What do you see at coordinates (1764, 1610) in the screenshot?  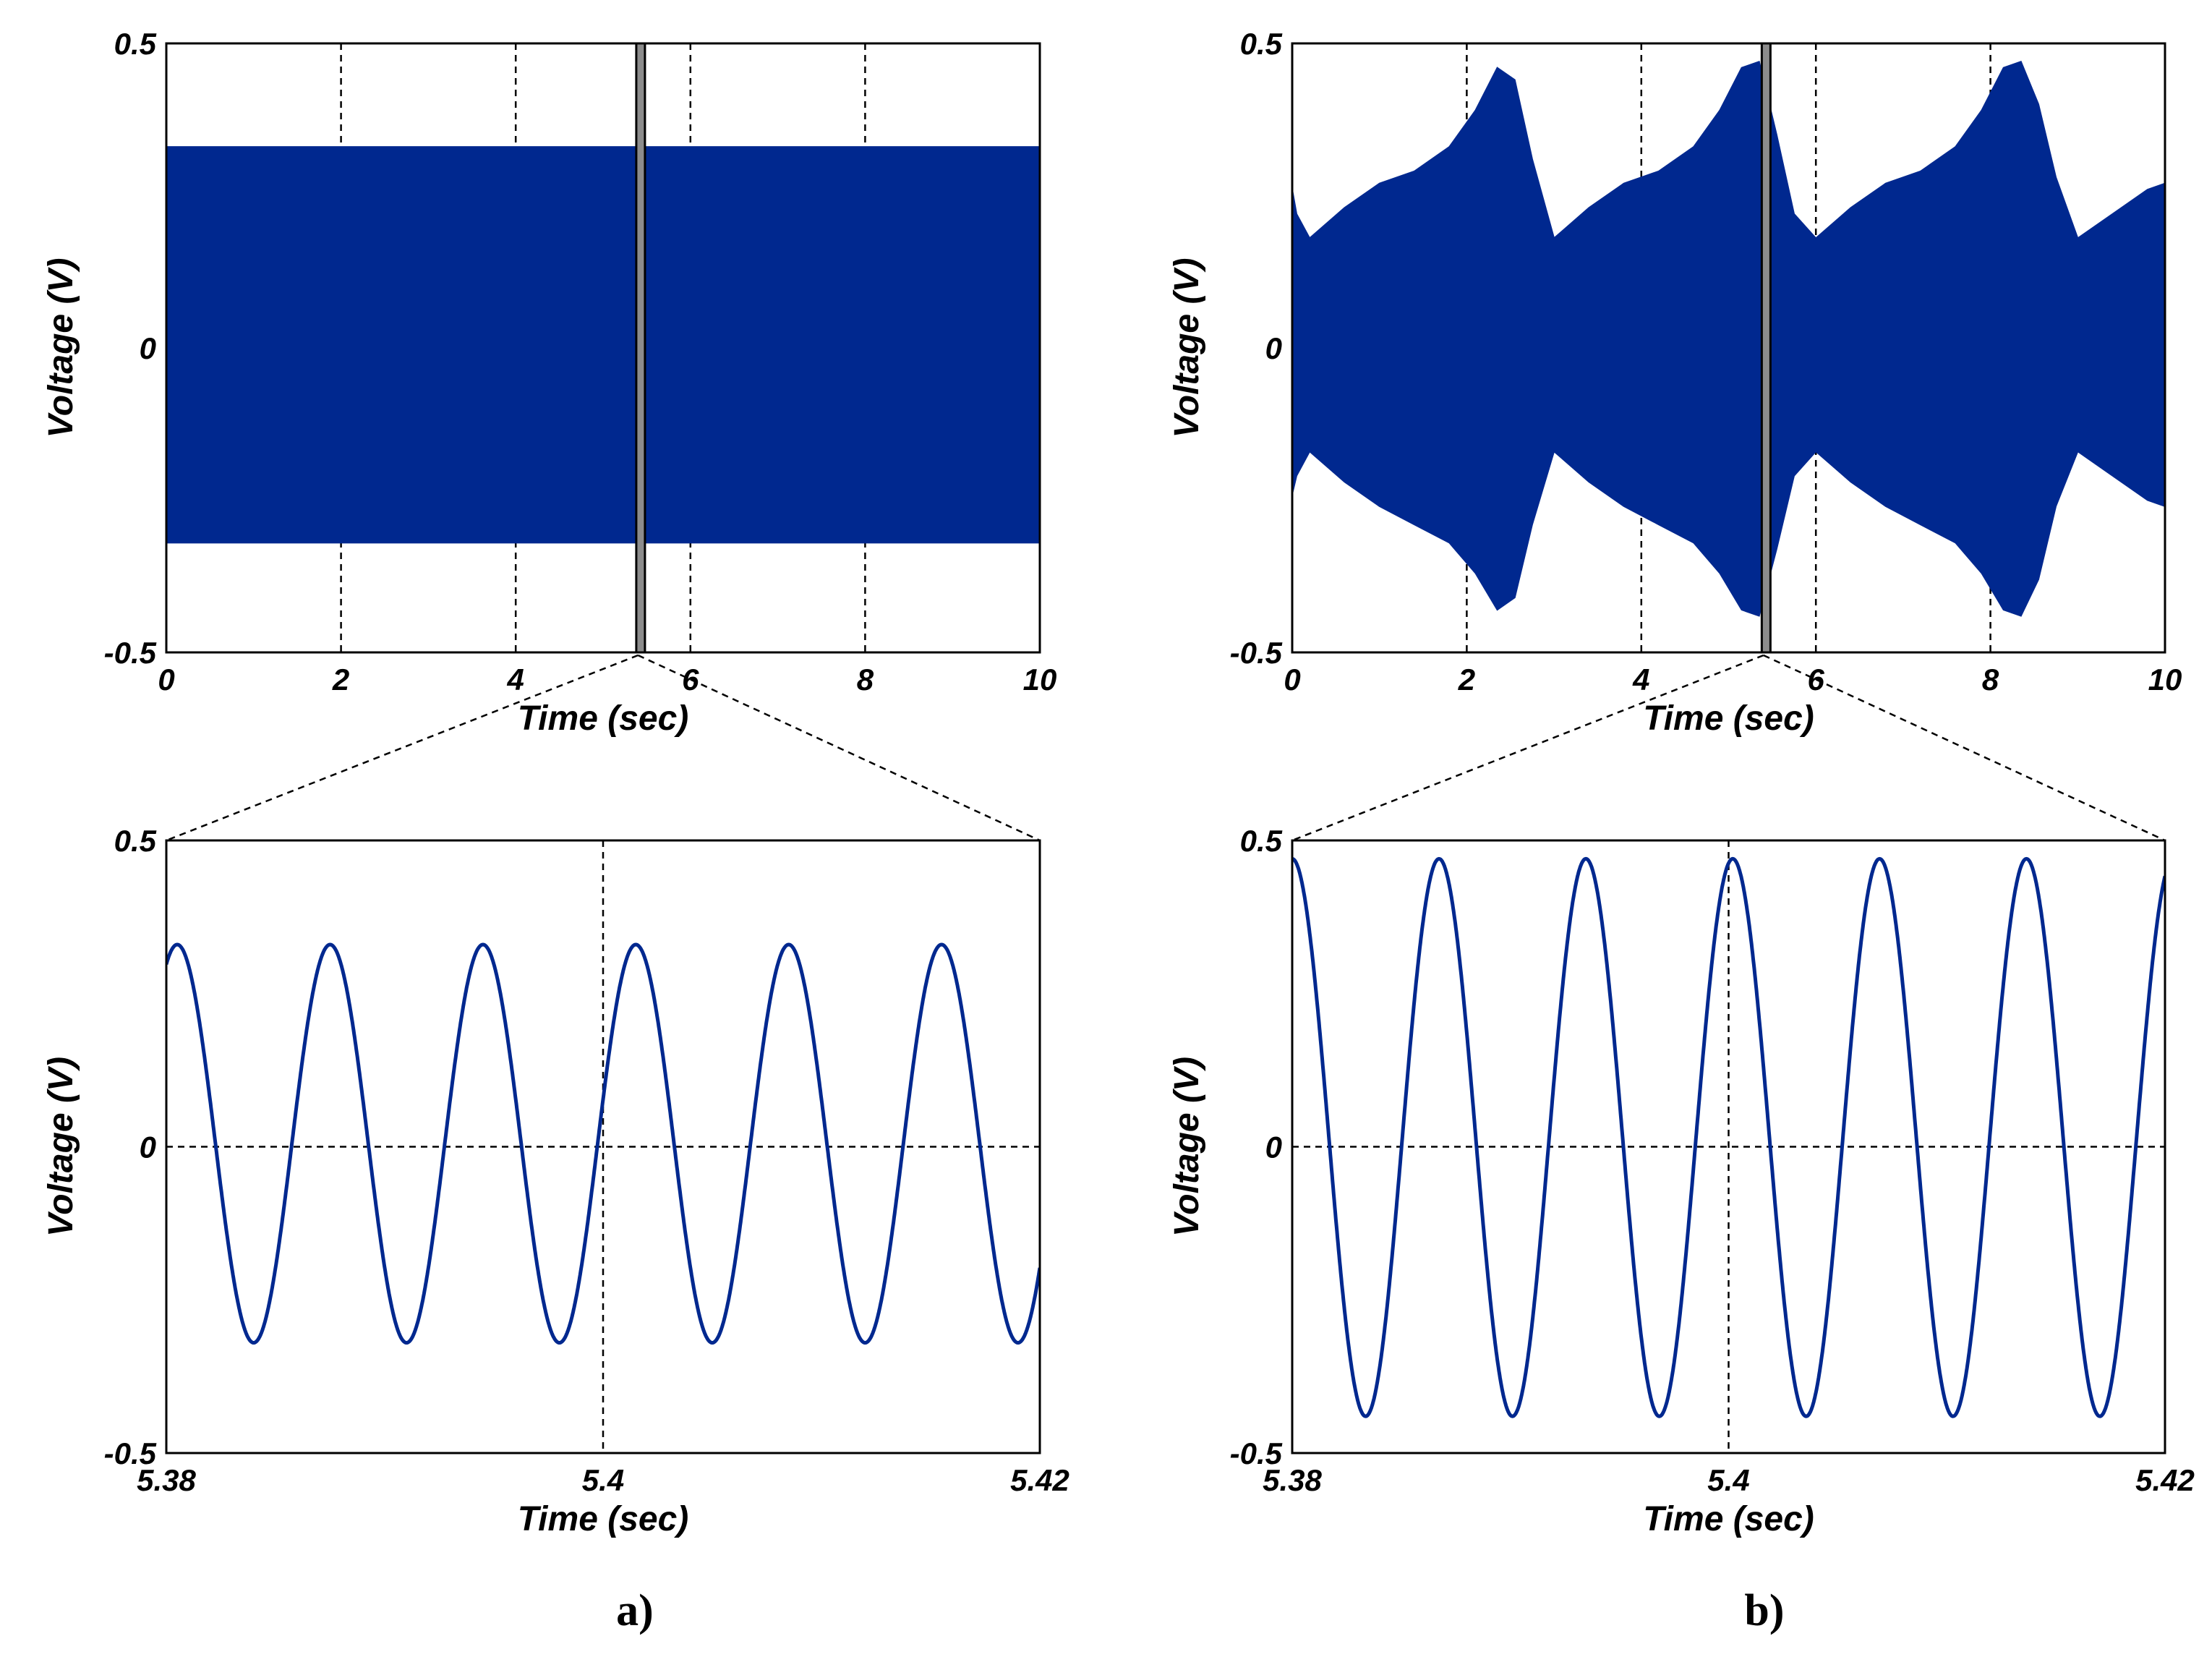 I see `panel-label-b: b)` at bounding box center [1764, 1610].